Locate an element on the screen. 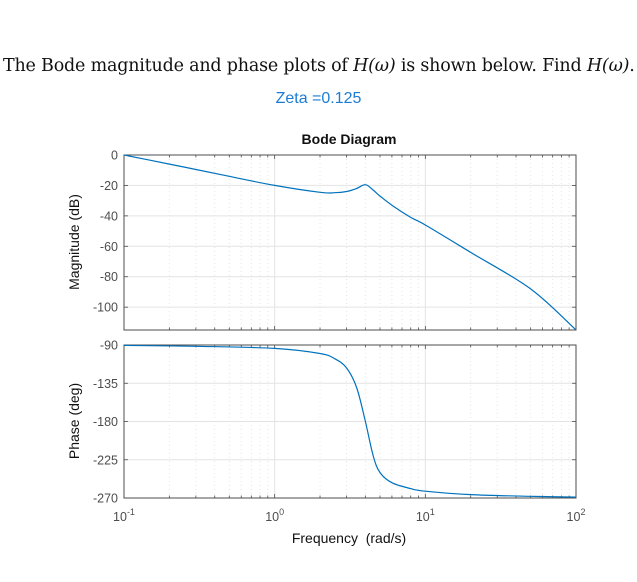 This screenshot has width=637, height=582. xtick-label: 10⁻¹ is located at coordinates (124, 515).